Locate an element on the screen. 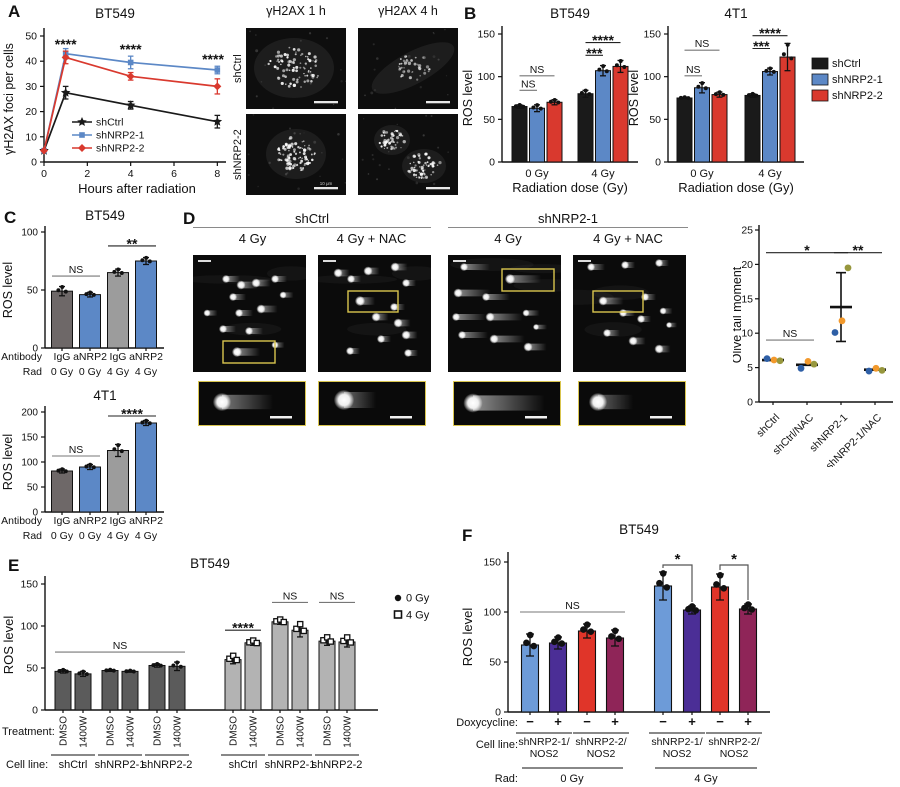 The width and height of the screenshot is (900, 787). chart-title: 4T1 is located at coordinates (104, 395).